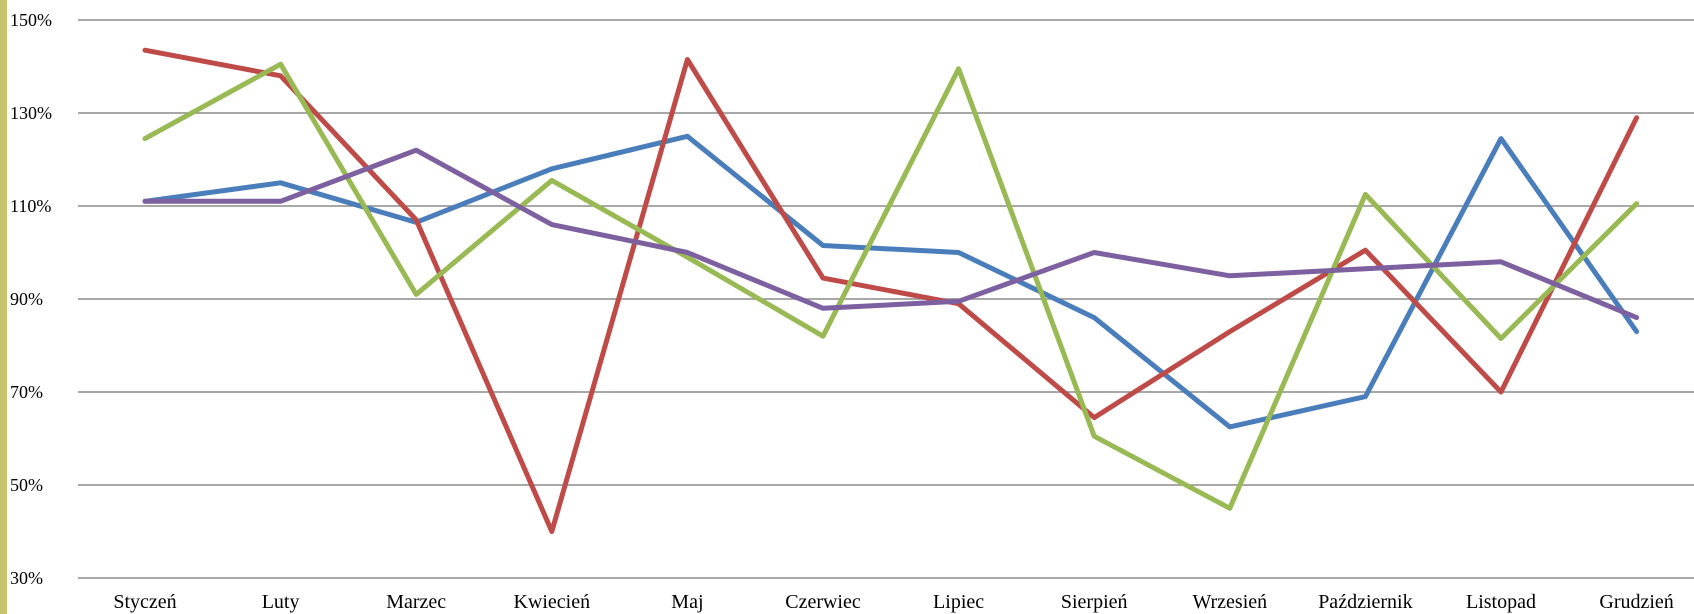 The image size is (1694, 614). Describe the element at coordinates (1501, 602) in the screenshot. I see `x-tick-label: Listopad` at that location.